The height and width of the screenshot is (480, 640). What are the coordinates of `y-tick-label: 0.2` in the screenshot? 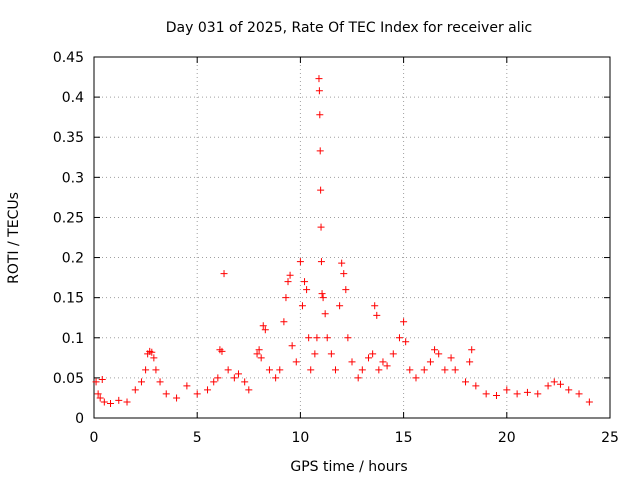 It's located at (73, 259).